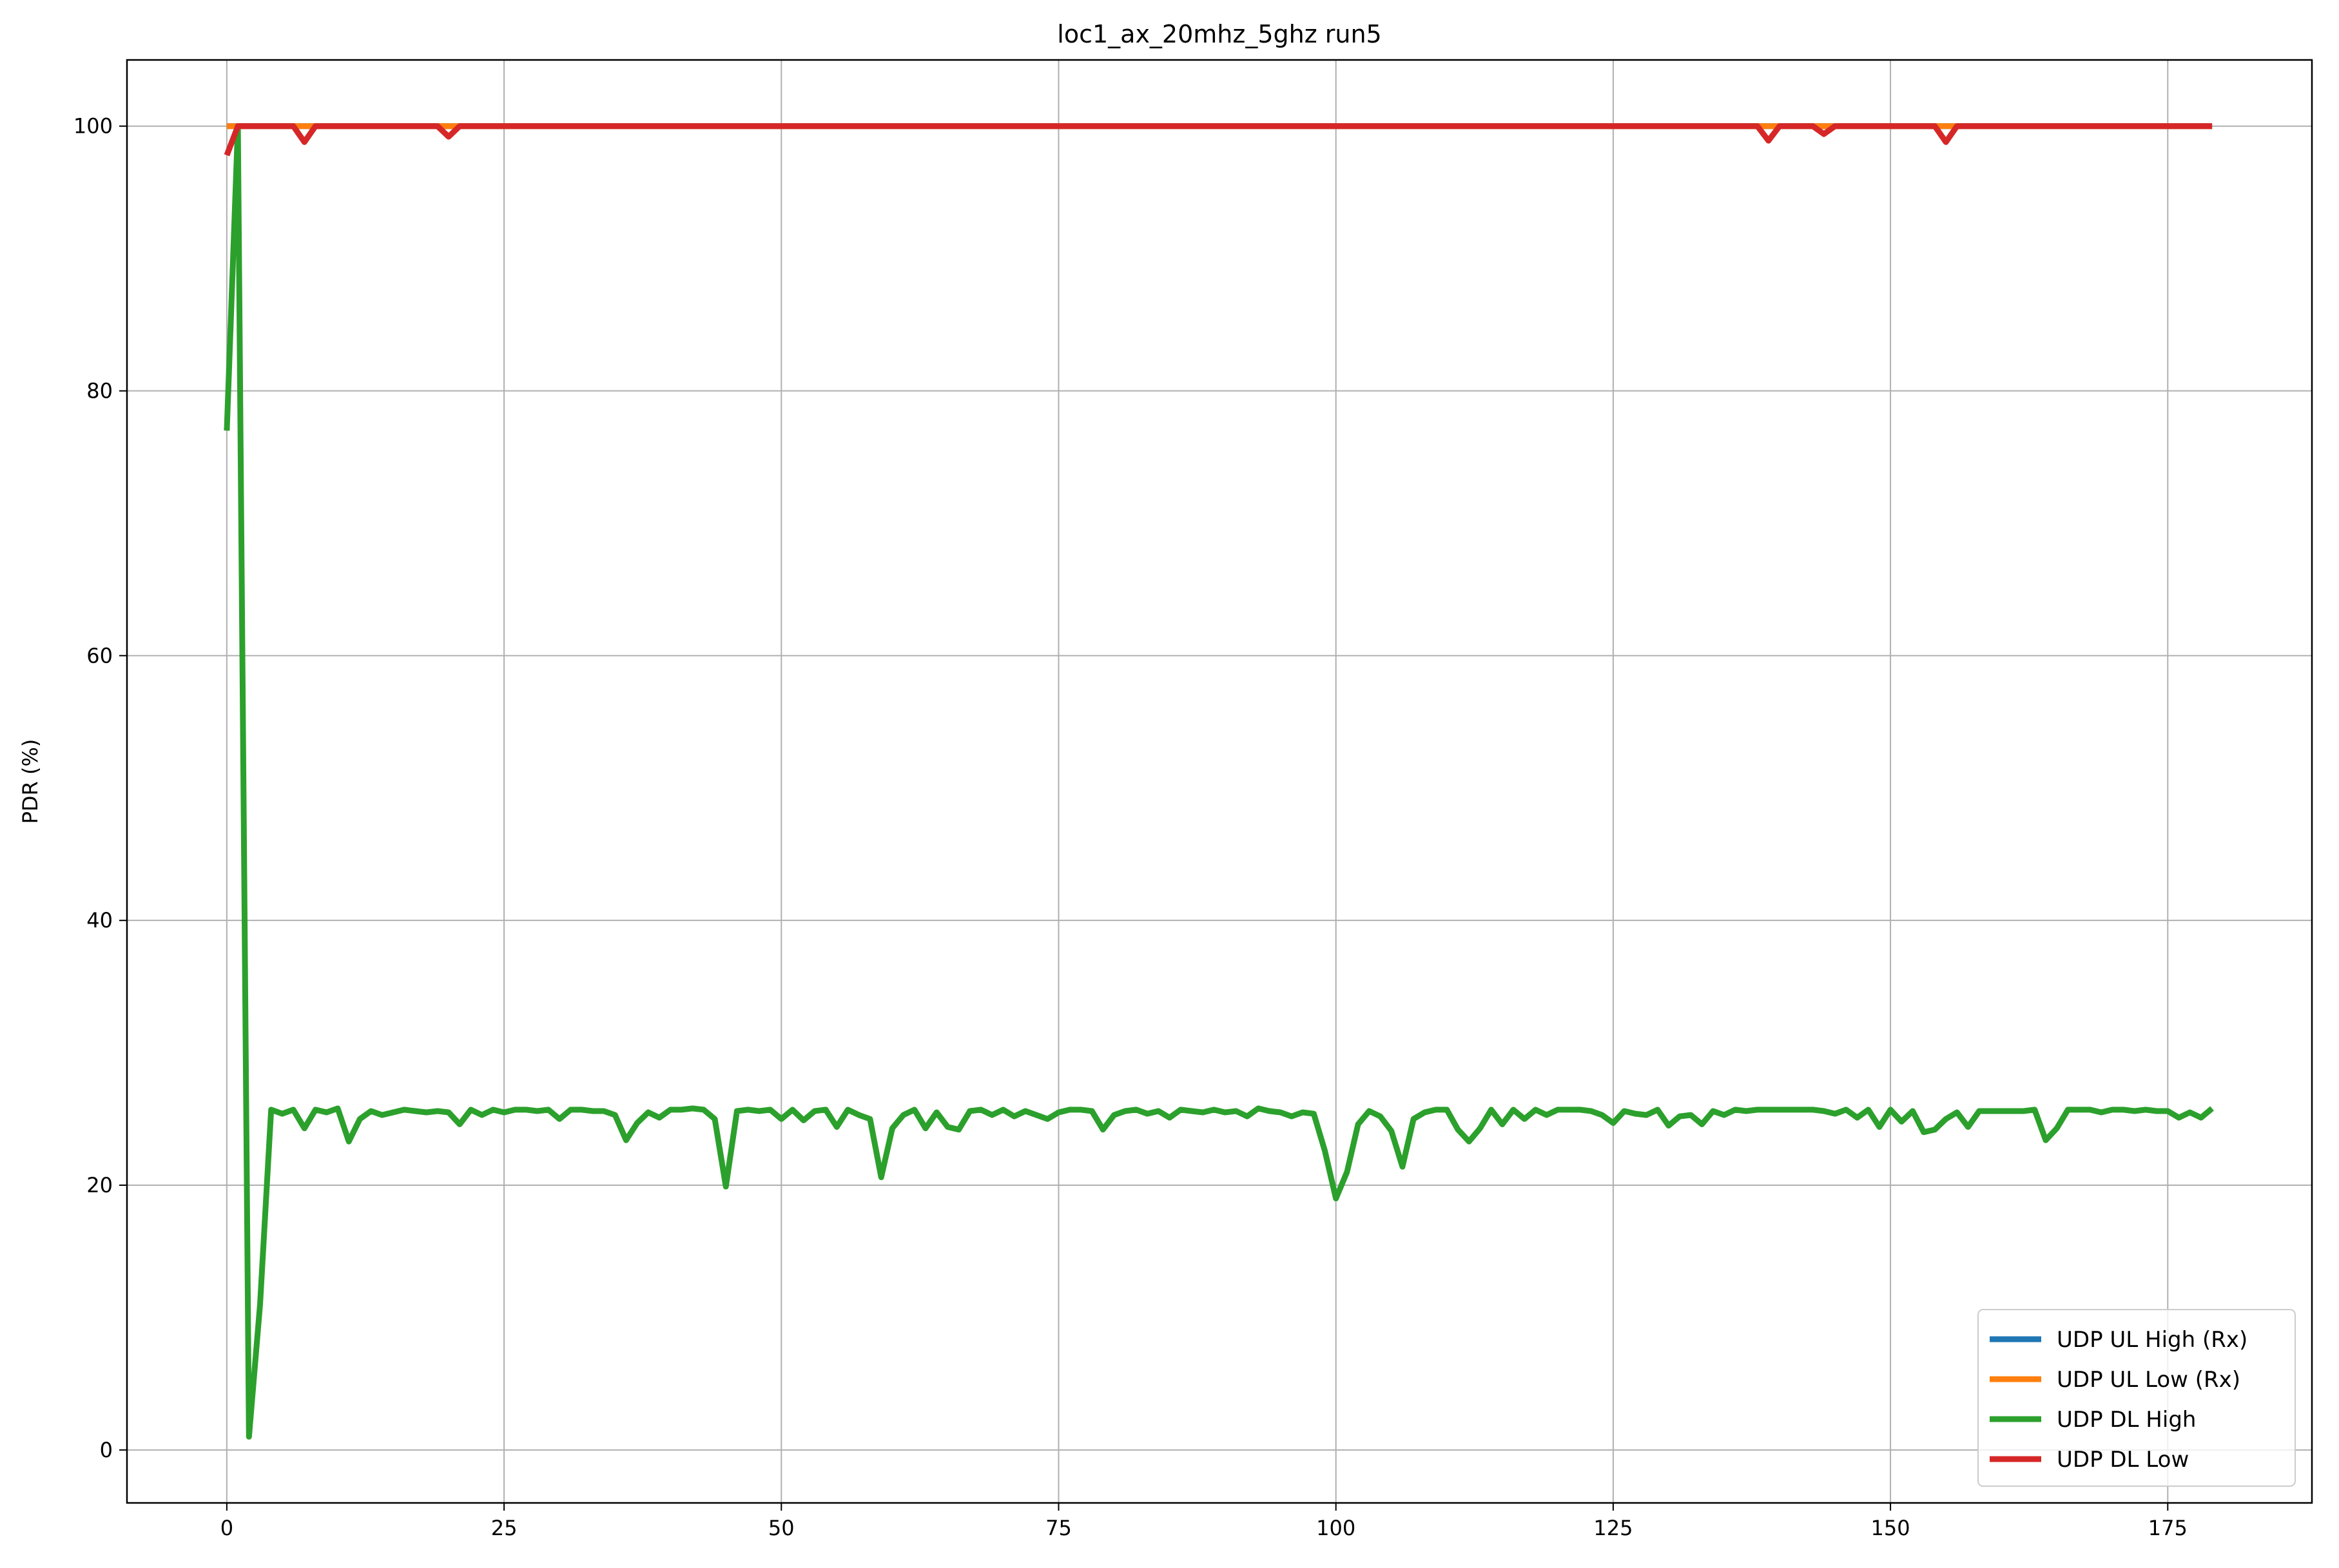  What do you see at coordinates (99, 655) in the screenshot?
I see `y-tick-label: 60` at bounding box center [99, 655].